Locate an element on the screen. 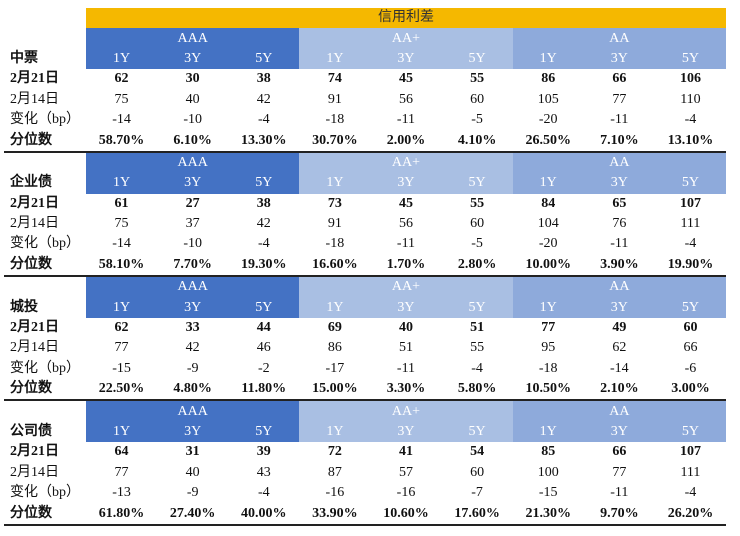 The width and height of the screenshot is (740, 536). data-cell: -17 is located at coordinates (335, 368).